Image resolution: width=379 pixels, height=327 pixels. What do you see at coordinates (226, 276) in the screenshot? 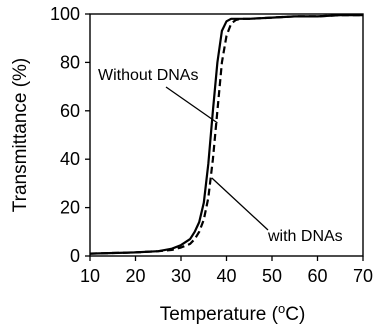
I see `x-tick-label: 40` at bounding box center [226, 276].